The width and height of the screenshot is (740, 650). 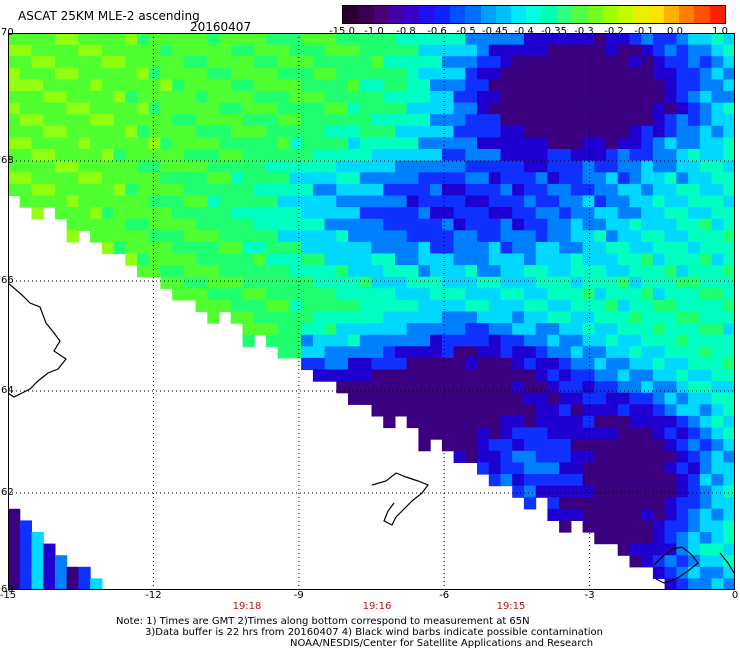 What do you see at coordinates (644, 31) in the screenshot?
I see `colorbar-label: -0.1` at bounding box center [644, 31].